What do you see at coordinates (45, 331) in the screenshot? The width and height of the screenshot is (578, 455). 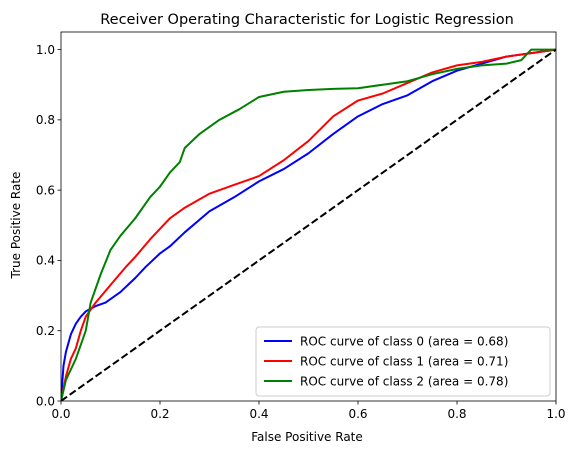 I see `y-tick-label: 0.2` at bounding box center [45, 331].